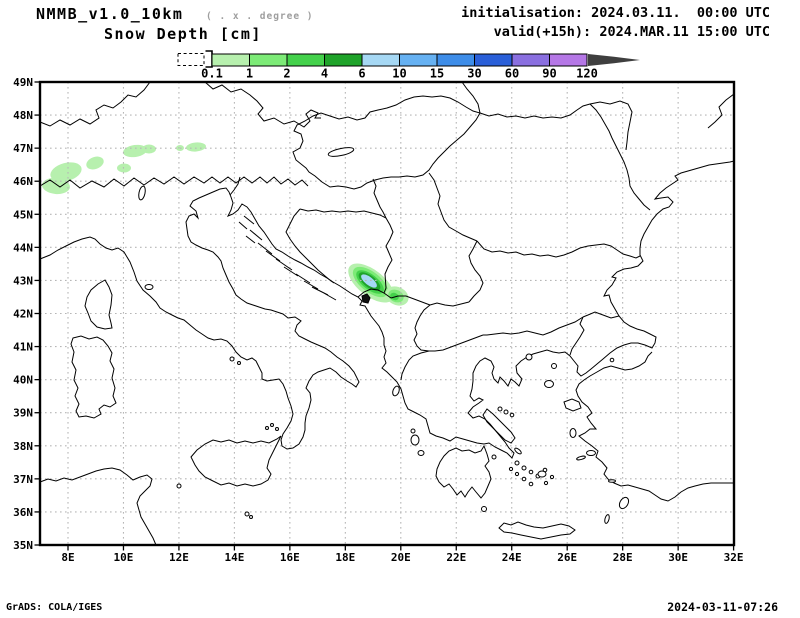 The height and width of the screenshot is (618, 800). I want to click on island-ischia, so click(232, 359).